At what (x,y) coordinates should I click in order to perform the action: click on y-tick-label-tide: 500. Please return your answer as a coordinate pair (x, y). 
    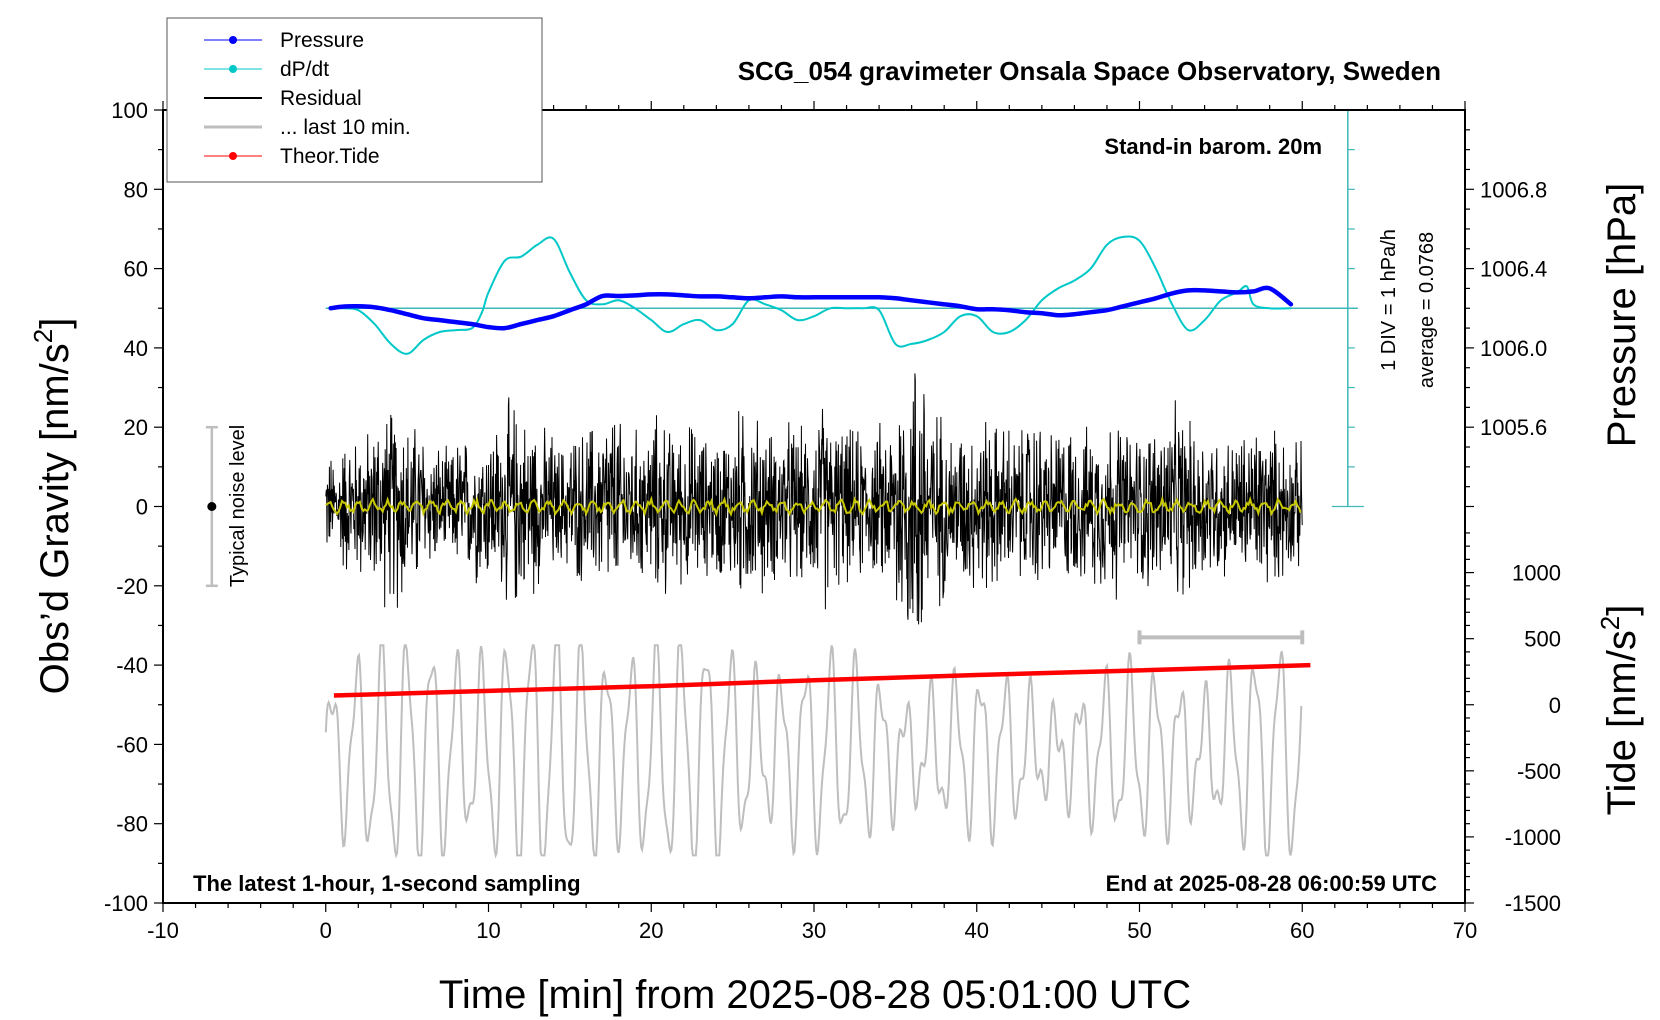
    Looking at the image, I should click on (1542, 639).